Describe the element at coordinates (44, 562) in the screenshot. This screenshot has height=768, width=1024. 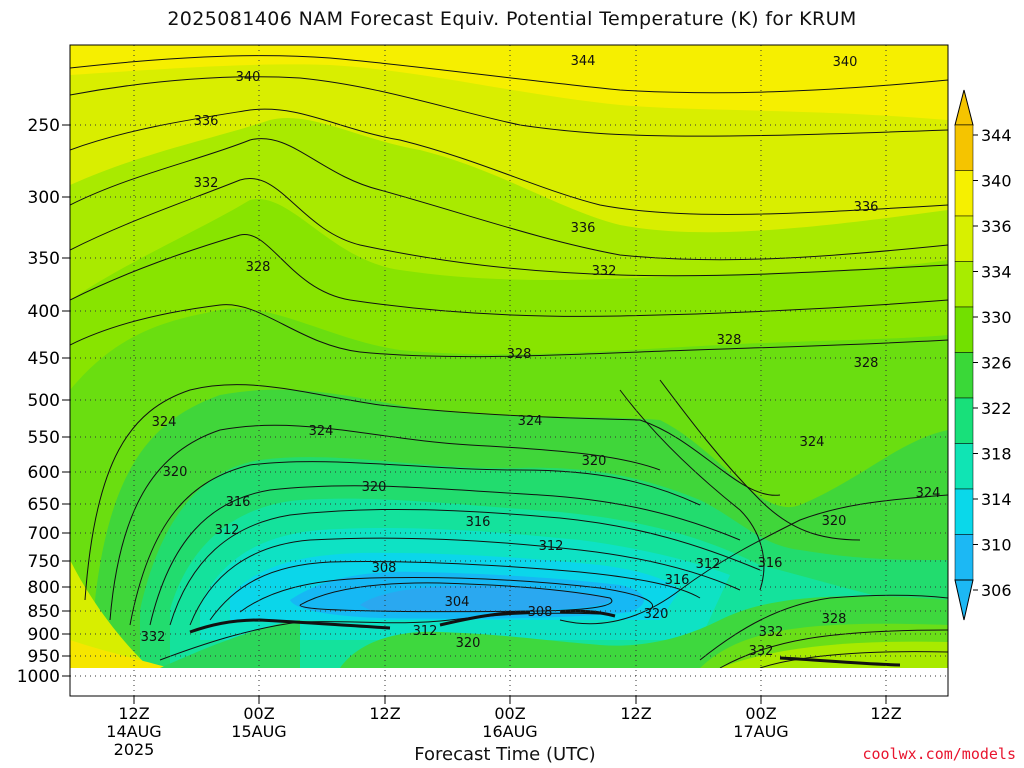
I see `y-tick-label: 750` at that location.